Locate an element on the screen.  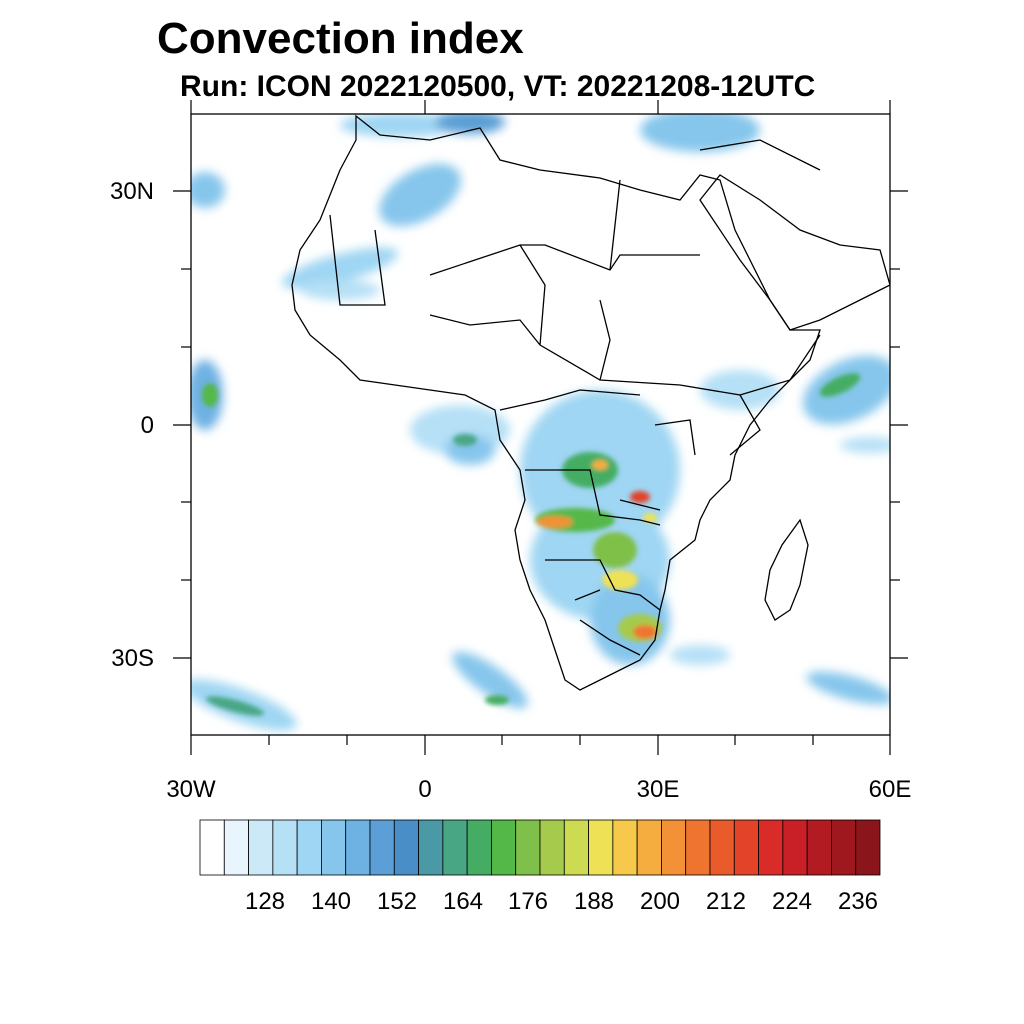
lon-label-30e: 30E is located at coordinates (658, 789).